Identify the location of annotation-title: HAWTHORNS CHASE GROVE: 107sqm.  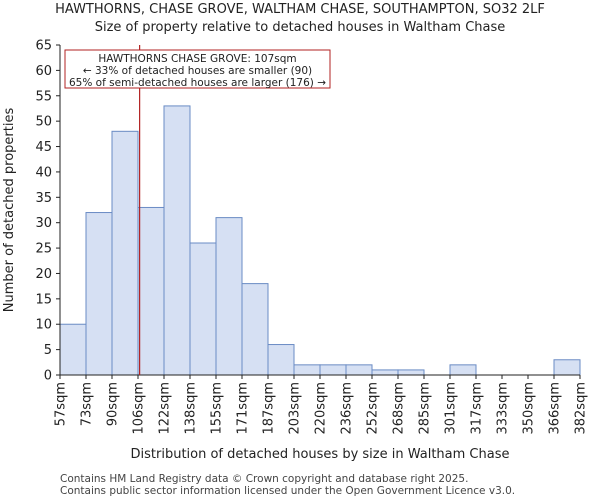
(197, 59).